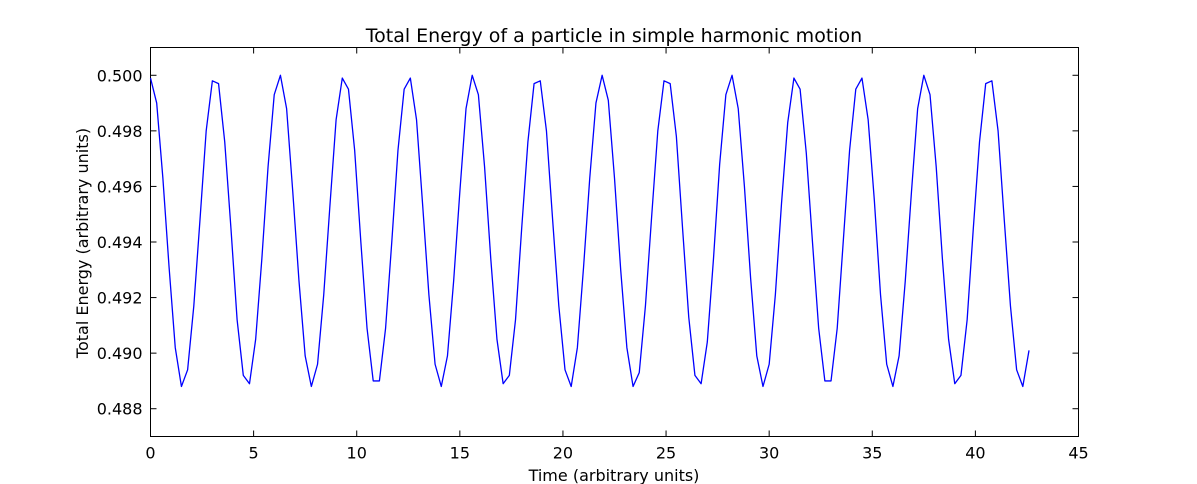 This screenshot has height=484, width=1197. Describe the element at coordinates (120, 353) in the screenshot. I see `y-tick-label: 0.490` at that location.